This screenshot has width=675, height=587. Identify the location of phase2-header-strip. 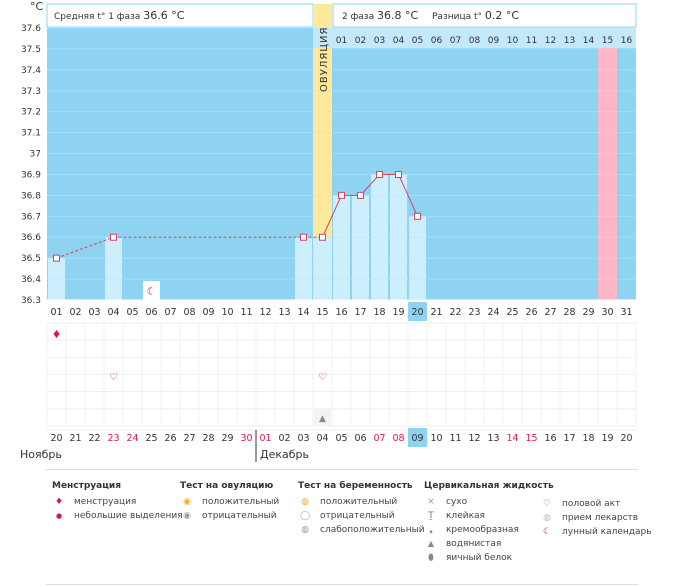
(474, 38).